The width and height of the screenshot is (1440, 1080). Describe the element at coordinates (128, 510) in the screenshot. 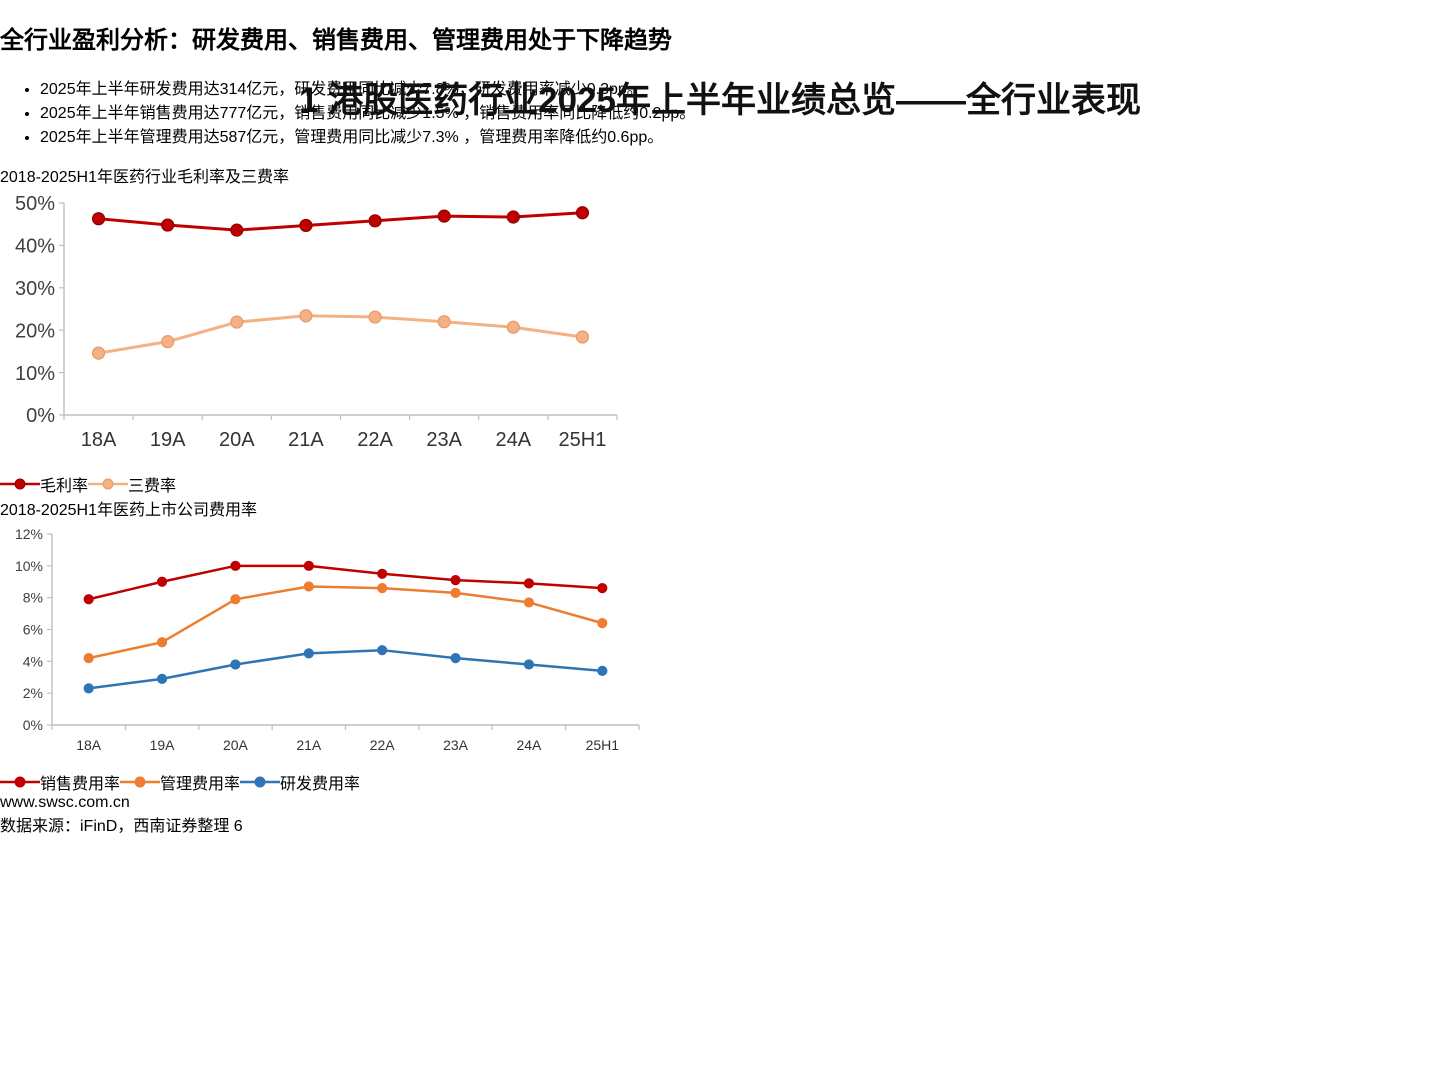

I see `chart-title-expense-ratios: 2018-2025H1年医药上市公司费用率` at that location.